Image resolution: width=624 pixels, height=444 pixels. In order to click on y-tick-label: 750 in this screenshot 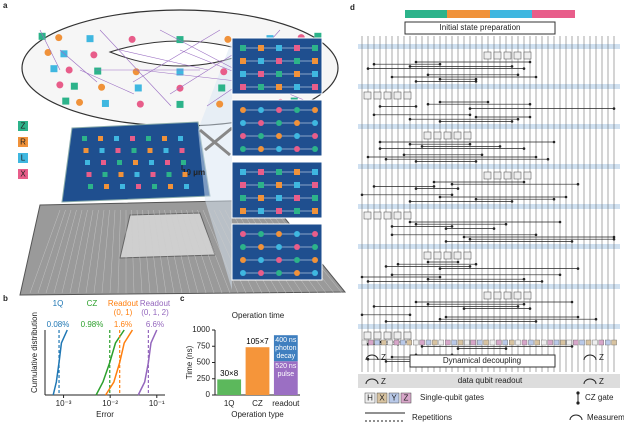, I will do `click(204, 345)`.